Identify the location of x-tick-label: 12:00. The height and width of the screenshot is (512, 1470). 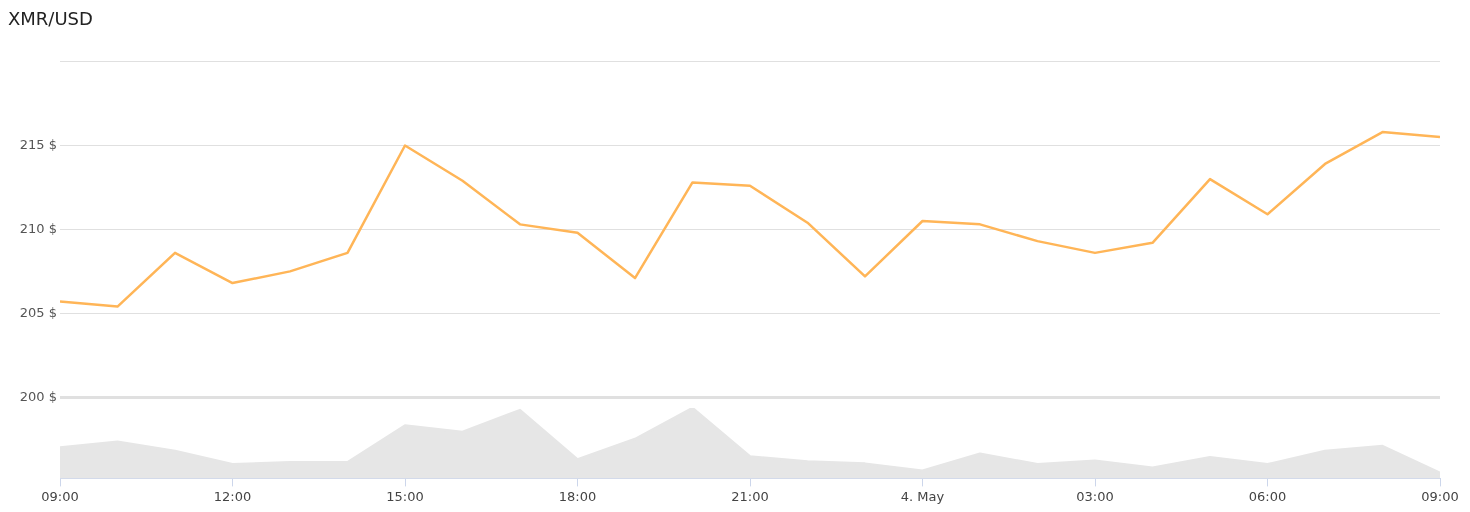
(232, 496).